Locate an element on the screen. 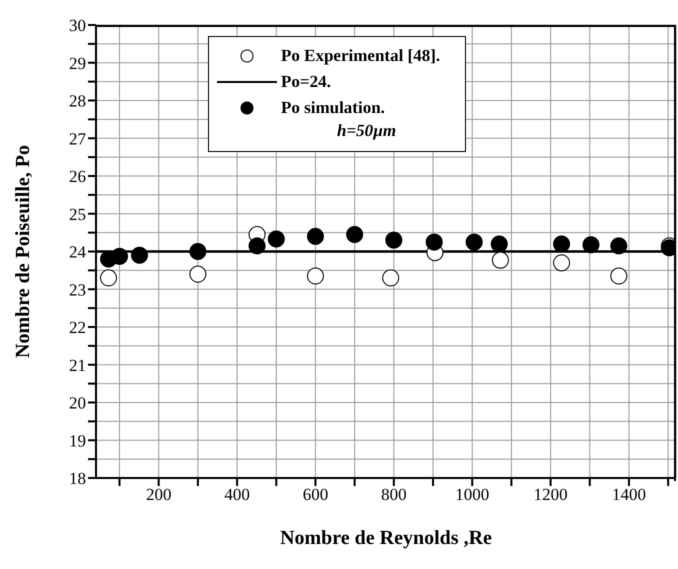 The width and height of the screenshot is (678, 569). x-tick-label: 1200 is located at coordinates (551, 494).